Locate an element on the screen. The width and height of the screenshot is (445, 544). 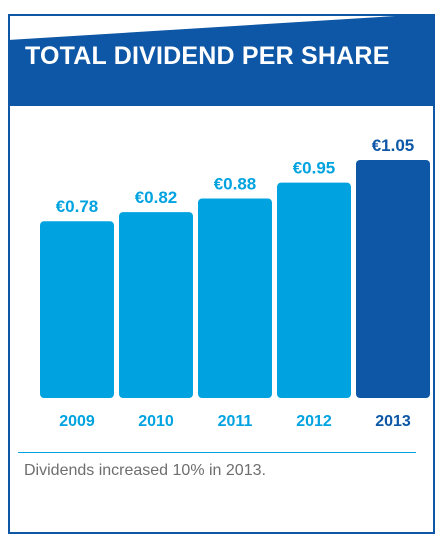
value-label-2009: €0.78 is located at coordinates (77, 206).